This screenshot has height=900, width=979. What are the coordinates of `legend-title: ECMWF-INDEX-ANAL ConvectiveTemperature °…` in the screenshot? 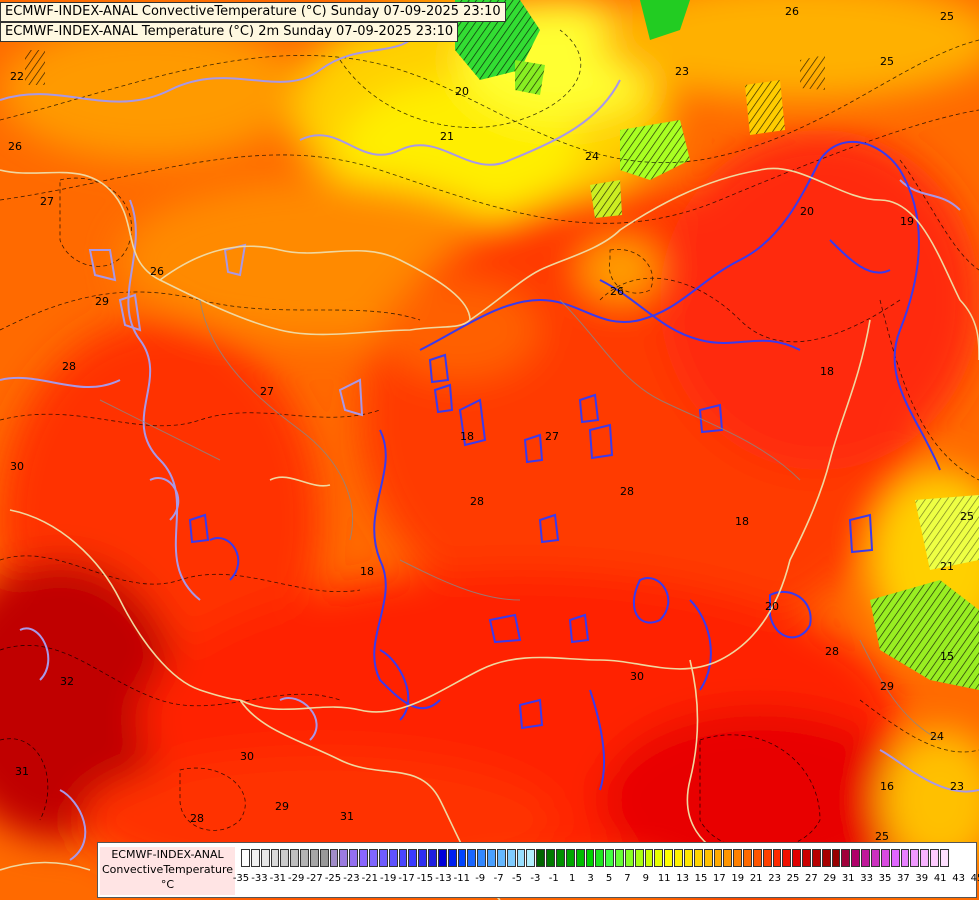 It's located at (167, 871).